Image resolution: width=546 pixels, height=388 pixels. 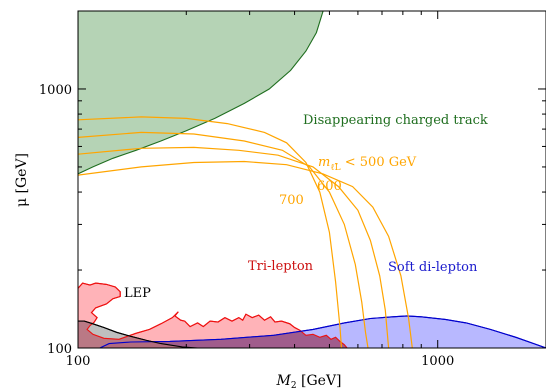 What do you see at coordinates (437, 361) in the screenshot?
I see `x-tick-label: 1000` at bounding box center [437, 361].